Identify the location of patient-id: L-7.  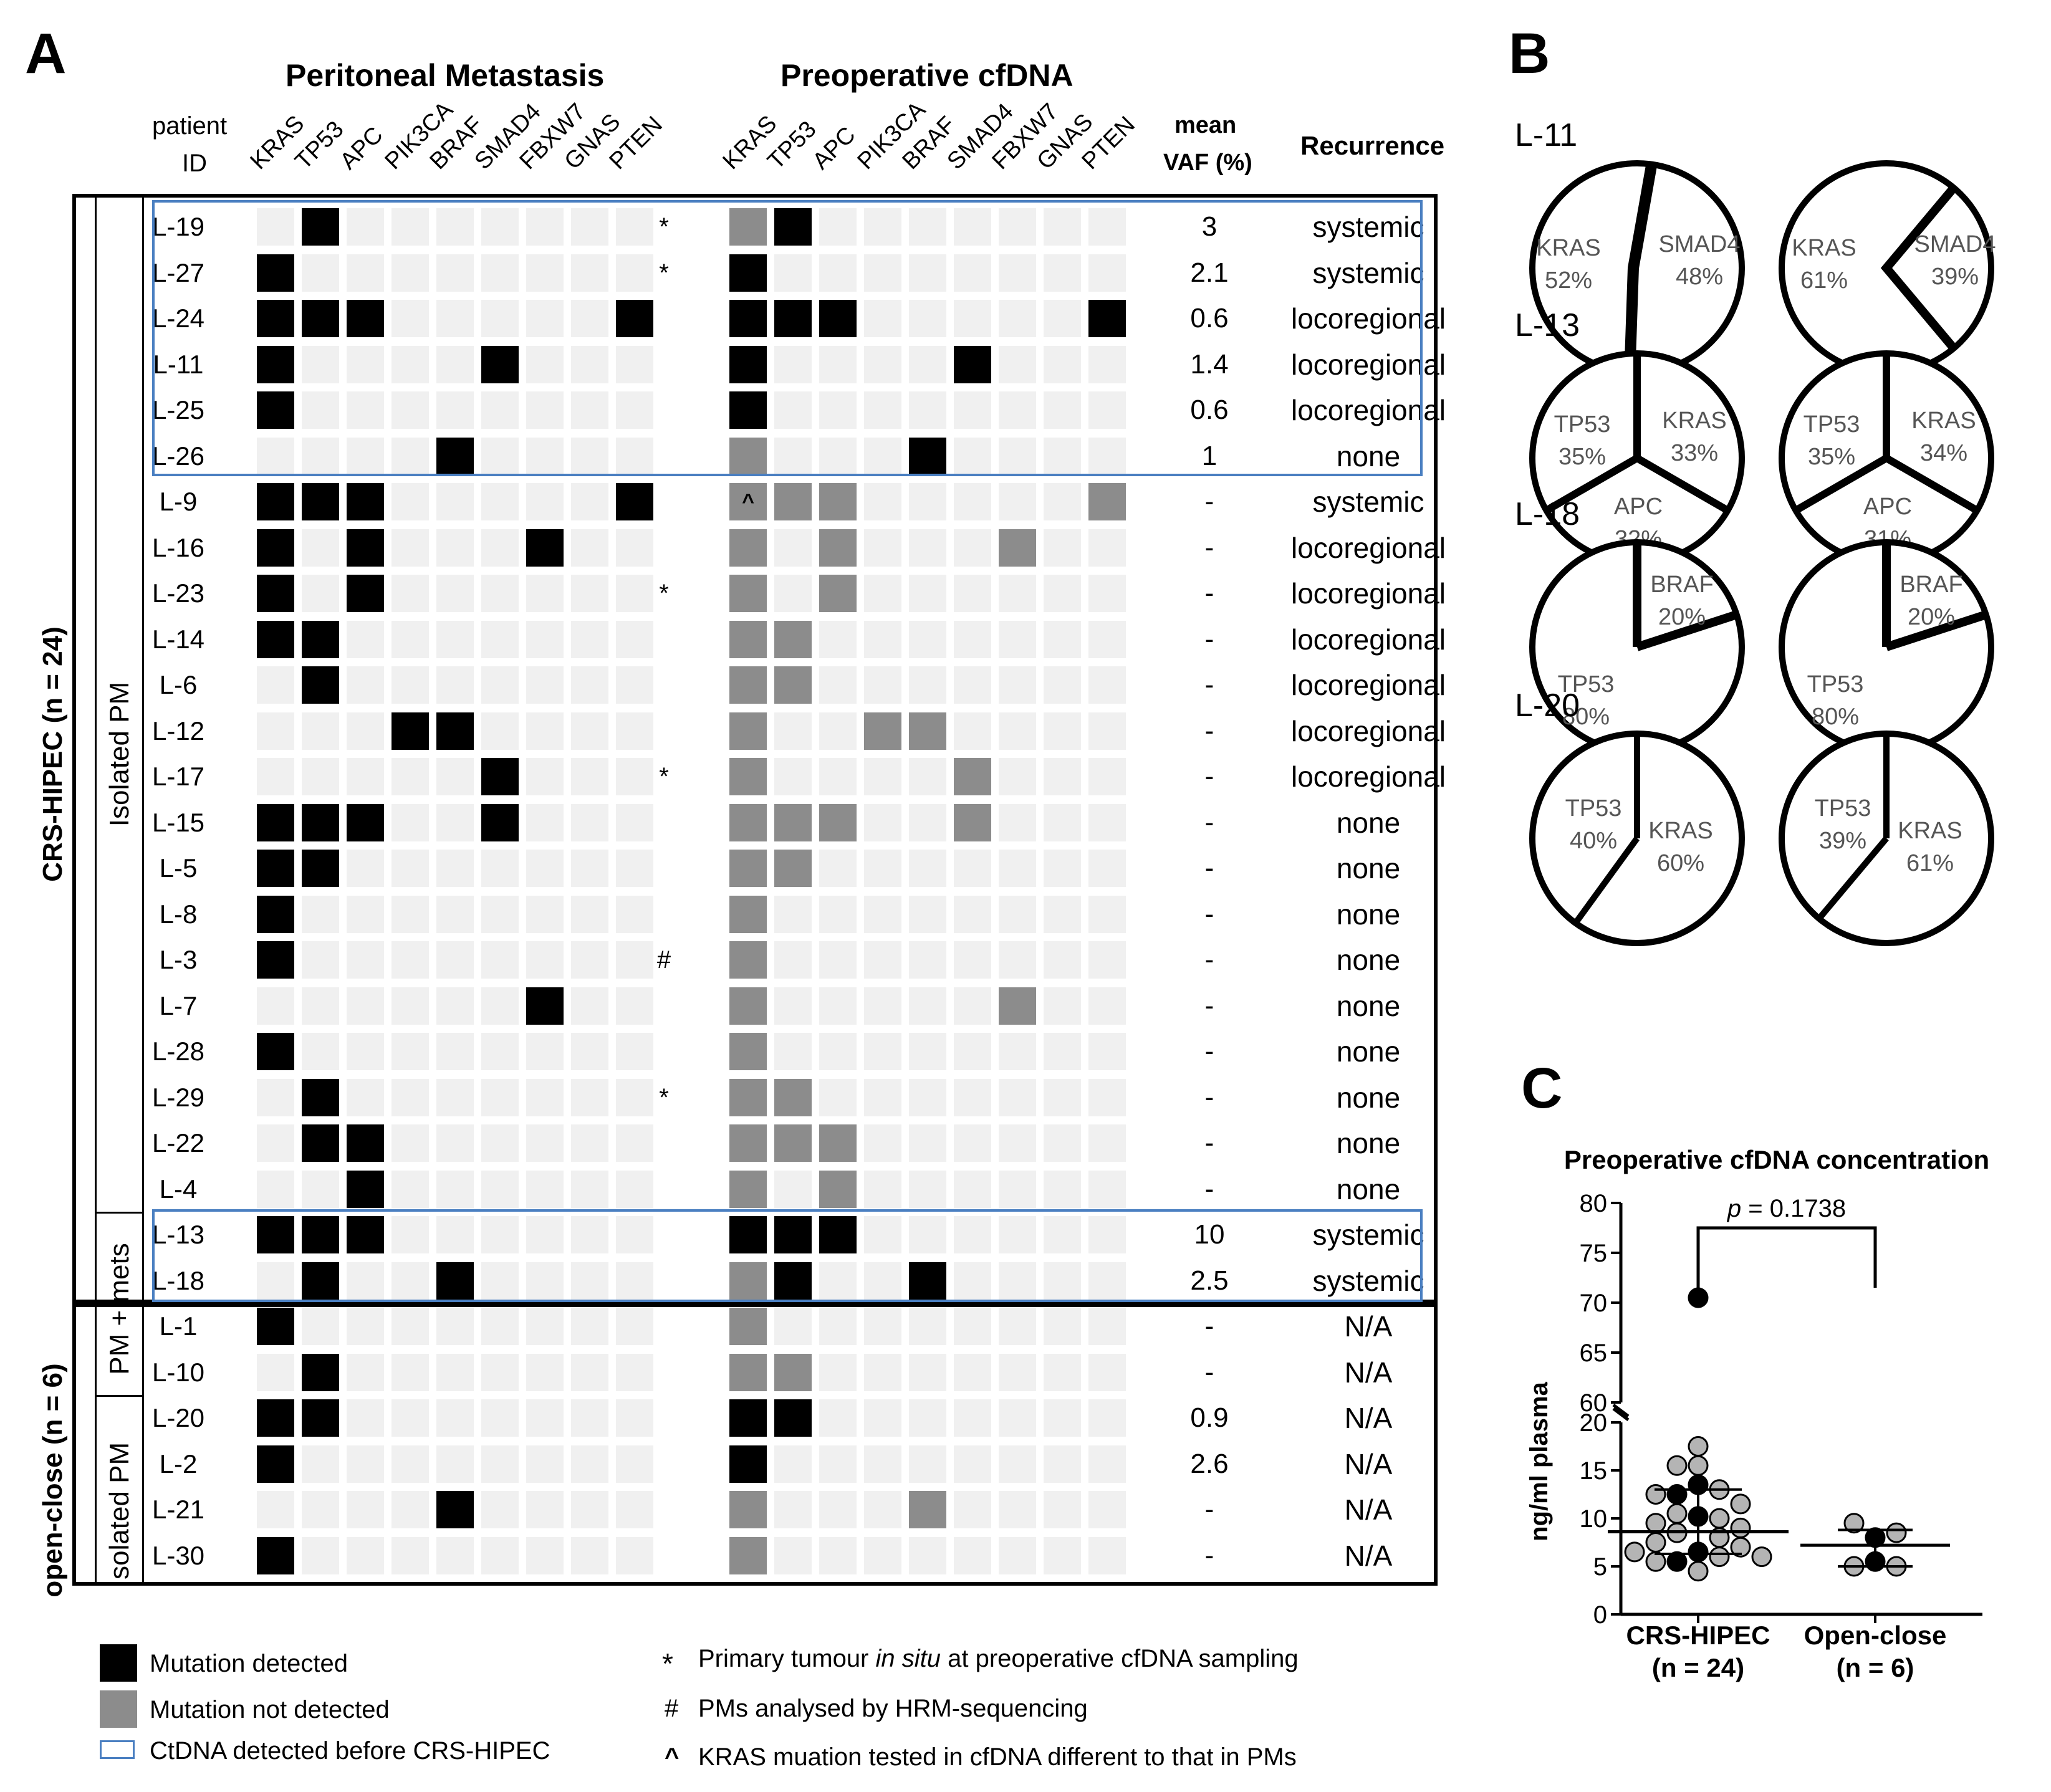
(178, 1005).